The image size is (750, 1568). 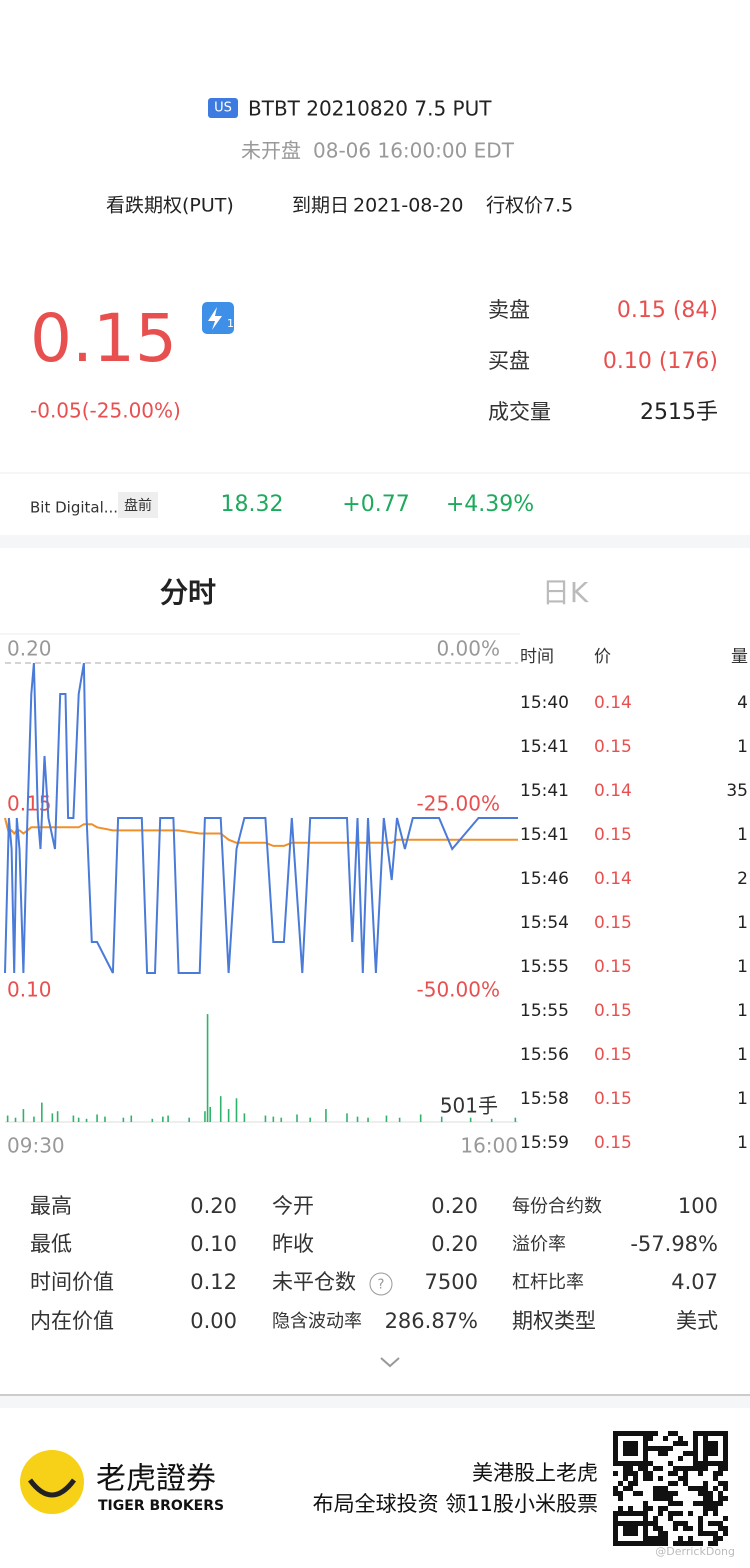 I want to click on stat-value: 0.20, so click(x=213, y=1206).